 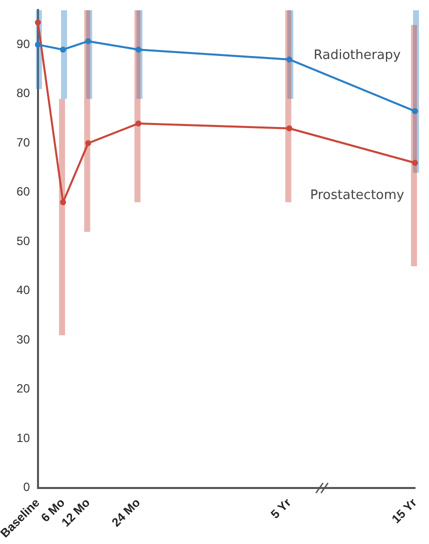 I want to click on y-tick-label: 20, so click(x=23, y=389).